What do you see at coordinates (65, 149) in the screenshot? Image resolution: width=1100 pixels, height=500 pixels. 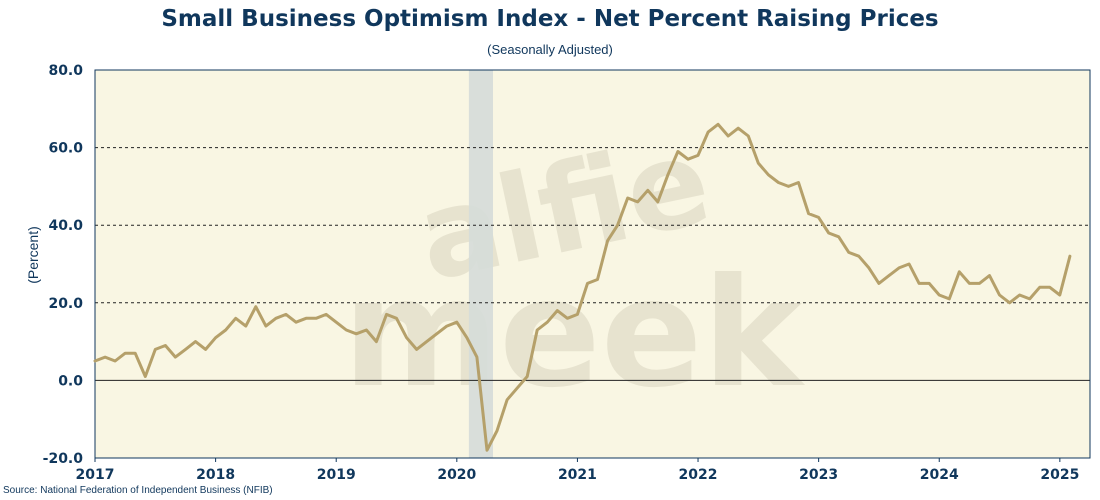 I see `y-tick-label: 60.0` at bounding box center [65, 149].